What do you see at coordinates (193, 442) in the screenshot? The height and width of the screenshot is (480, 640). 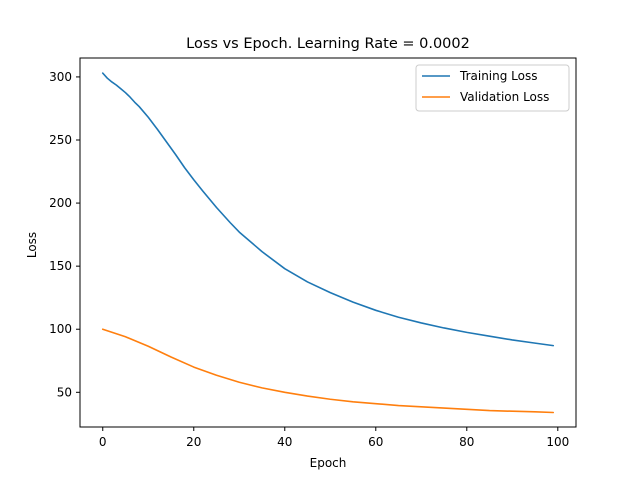 I see `x-tick-label: 20` at bounding box center [193, 442].